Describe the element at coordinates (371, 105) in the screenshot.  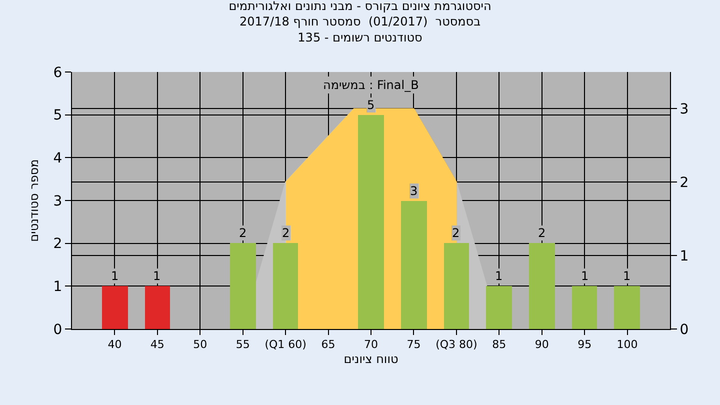
I see `data-label: 5` at that location.